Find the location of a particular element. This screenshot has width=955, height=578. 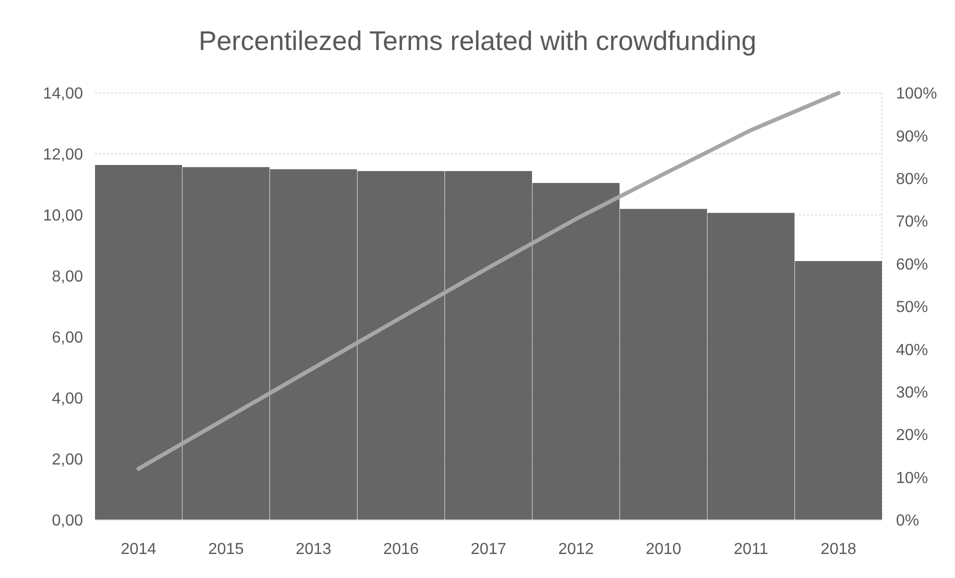

x-tick-label: 2014 is located at coordinates (138, 549).